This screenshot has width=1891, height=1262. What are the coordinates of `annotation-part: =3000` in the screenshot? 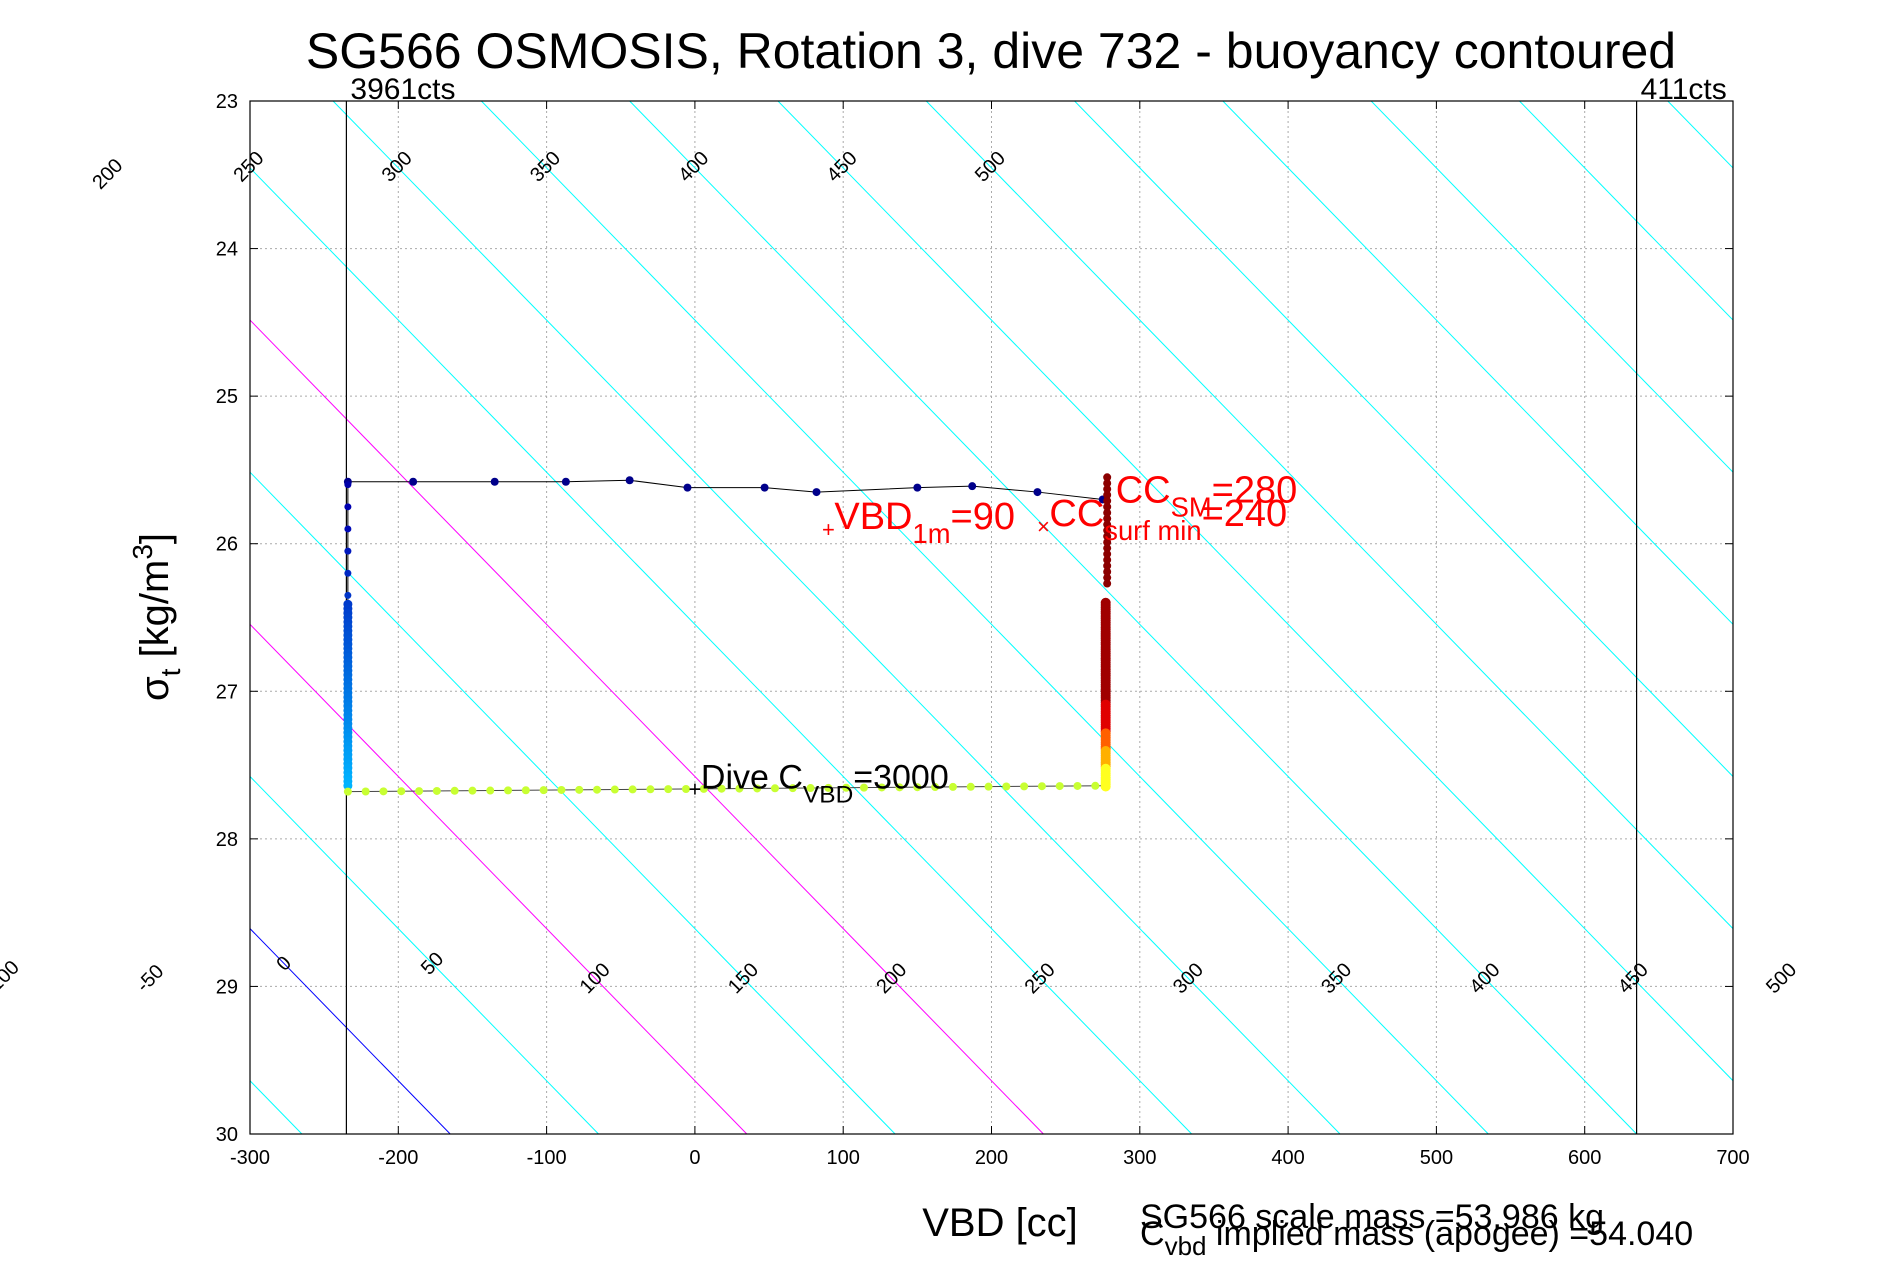 It's located at (901, 778).